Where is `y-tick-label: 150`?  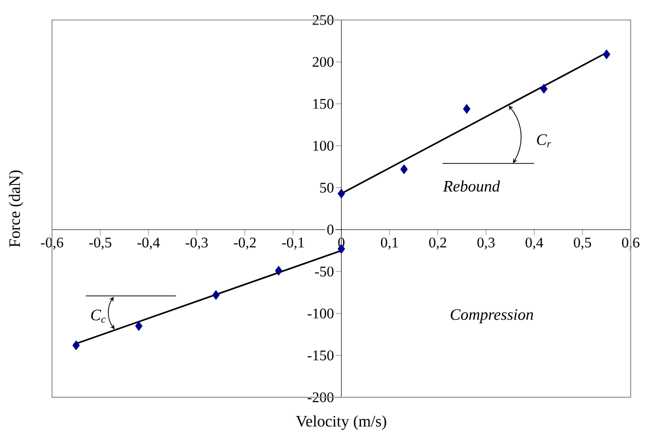
y-tick-label: 150 is located at coordinates (323, 103).